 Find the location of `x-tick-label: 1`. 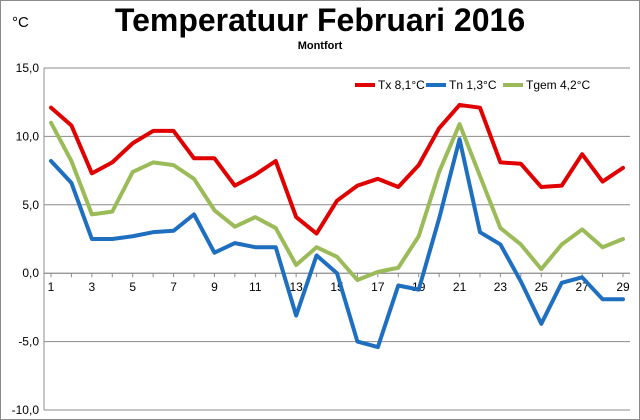

x-tick-label: 1 is located at coordinates (51, 287).